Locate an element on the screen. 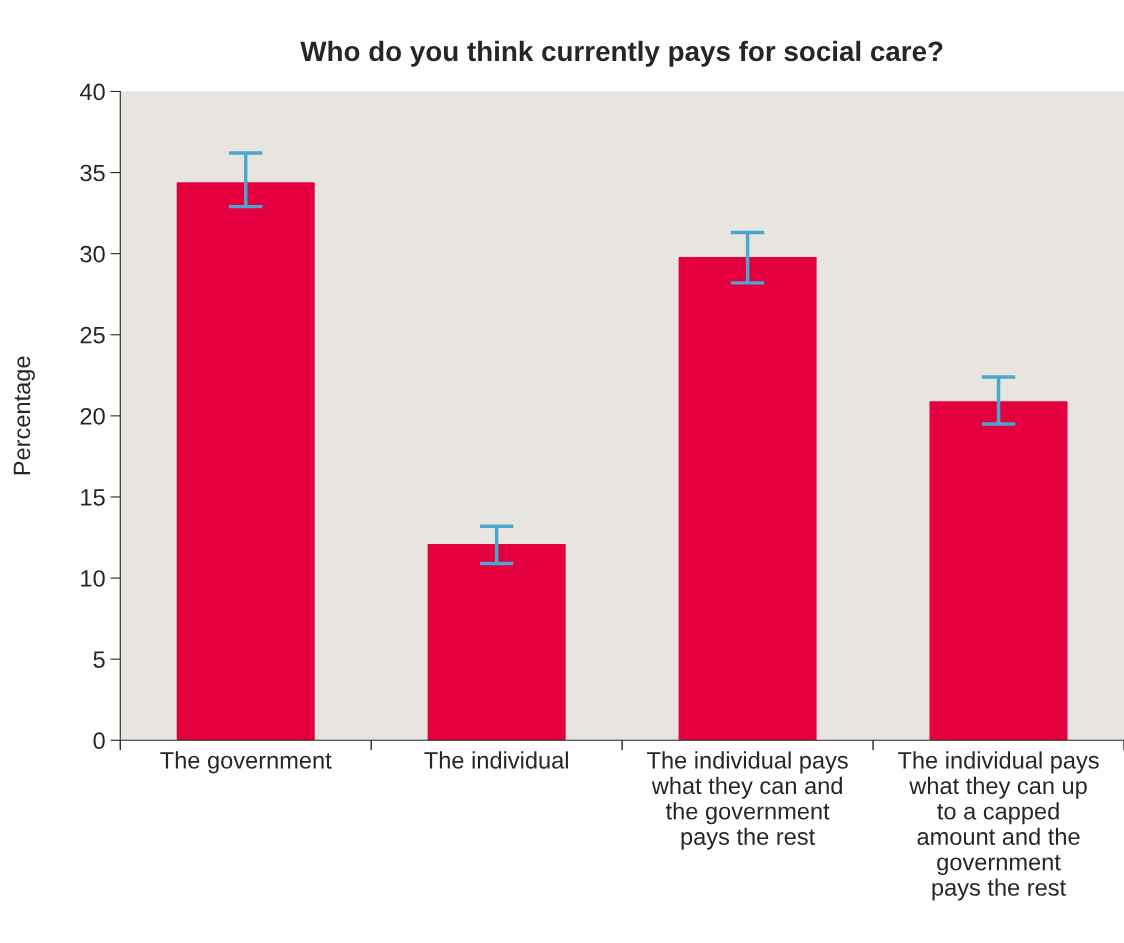  y-tick-label: 25 is located at coordinates (92, 335).